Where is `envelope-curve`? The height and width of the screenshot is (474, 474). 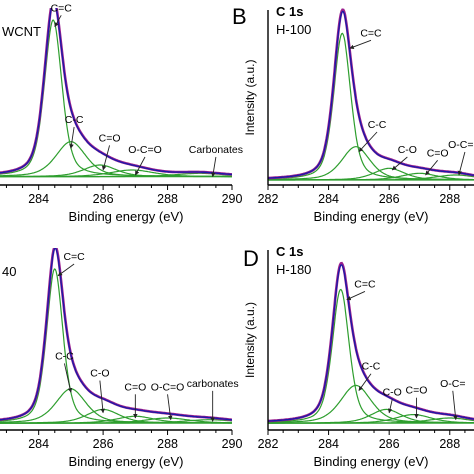 envelope-curve is located at coordinates (371, 343).